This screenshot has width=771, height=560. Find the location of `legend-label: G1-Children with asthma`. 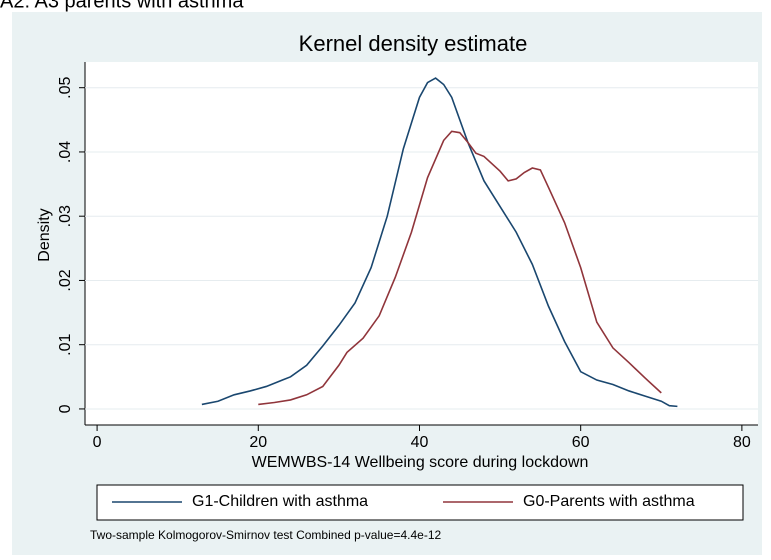

legend-label: G1-Children with asthma is located at coordinates (280, 501).